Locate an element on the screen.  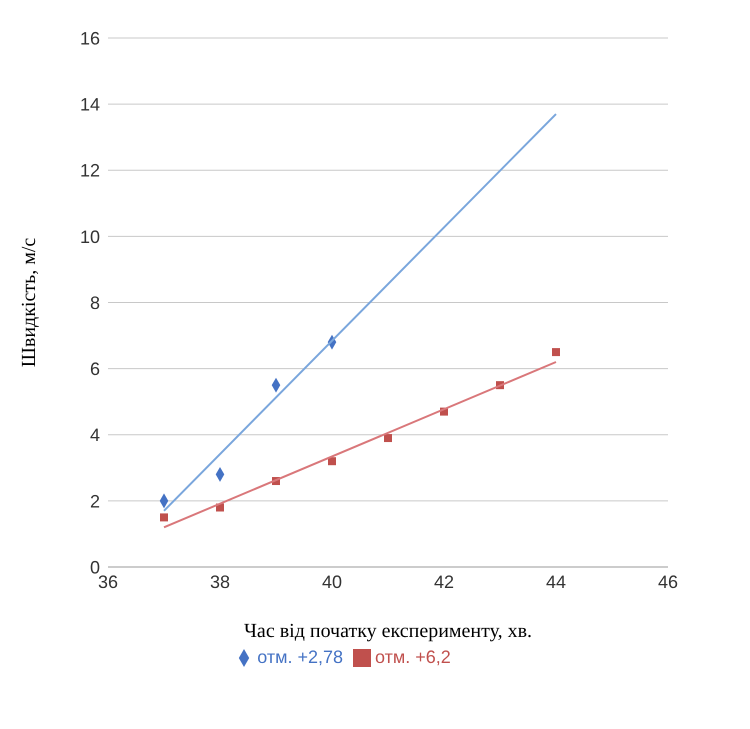
y-tick-label: 4 is located at coordinates (95, 435).